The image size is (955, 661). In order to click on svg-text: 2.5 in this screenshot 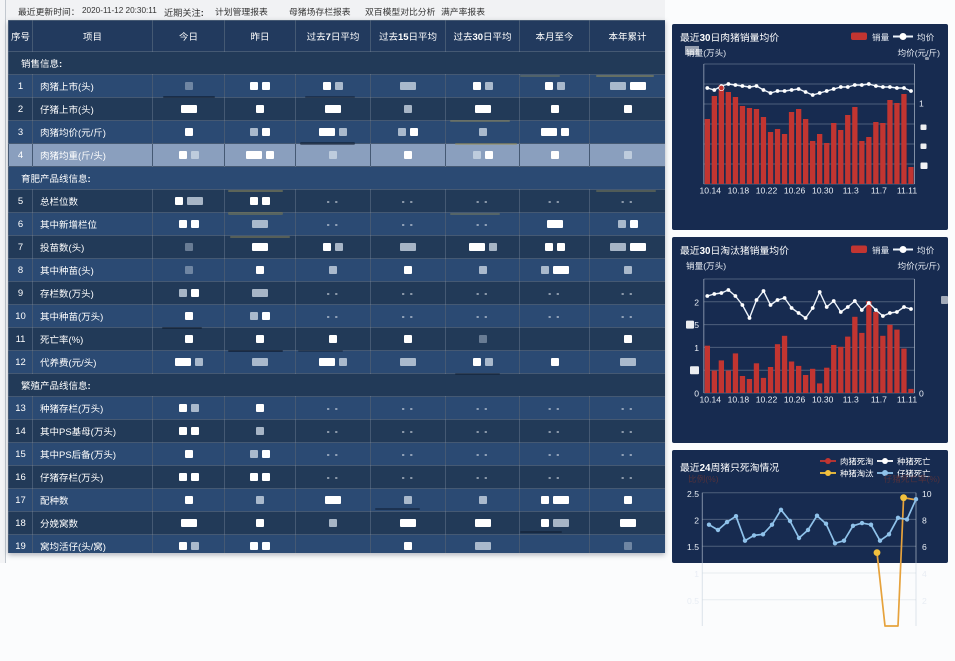, I will do `click(693, 494)`.